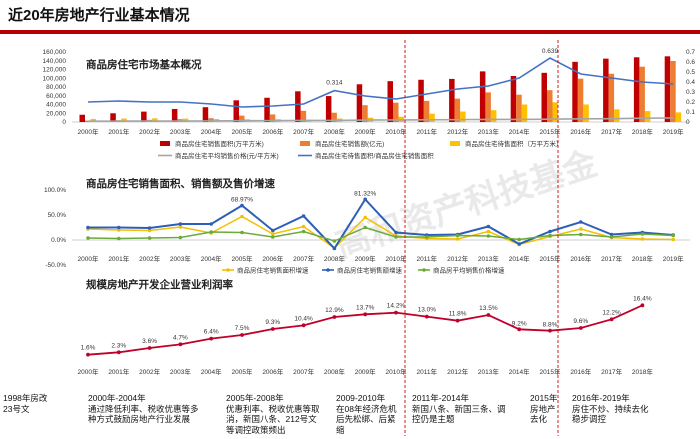 This screenshot has width=700, height=439. Describe the element at coordinates (580, 258) in the screenshot. I see `chart2-x-tick: 2016年` at that location.